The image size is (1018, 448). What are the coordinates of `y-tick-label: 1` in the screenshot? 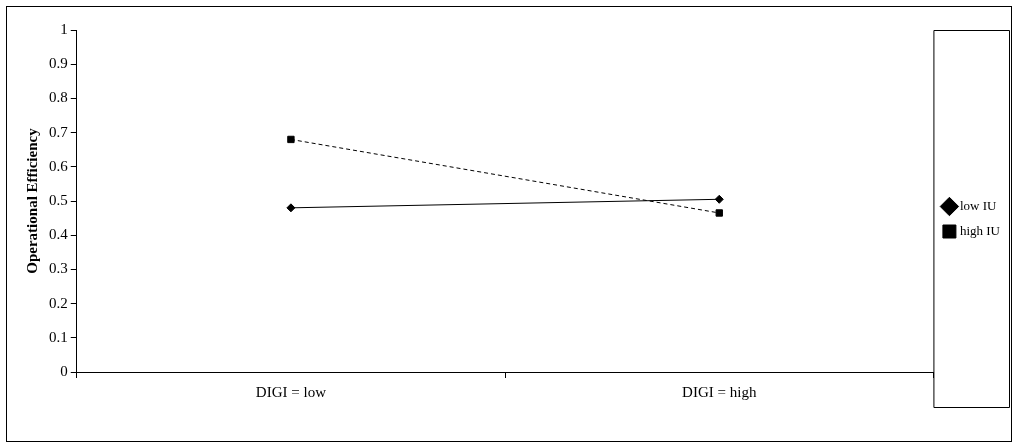 It's located at (64, 28).